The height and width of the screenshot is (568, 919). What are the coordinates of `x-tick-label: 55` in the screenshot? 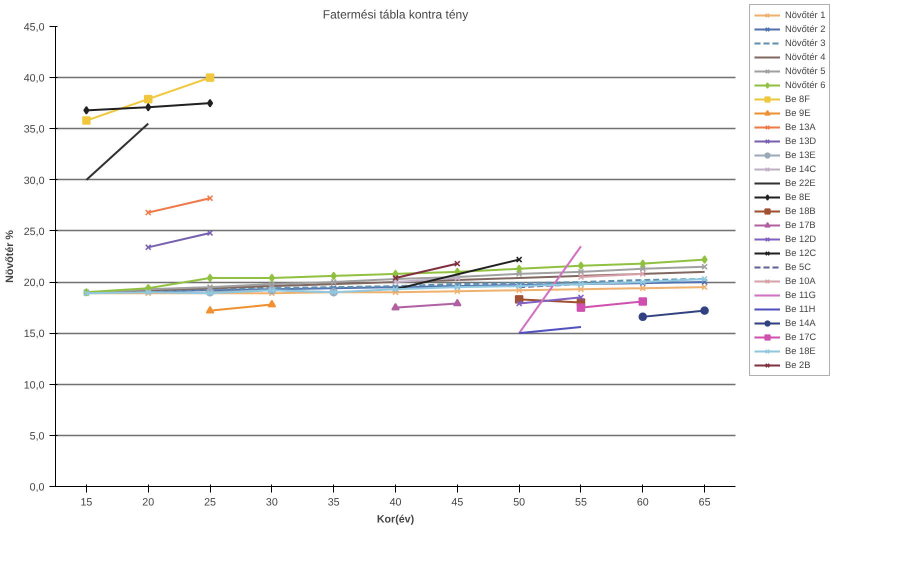 It's located at (581, 502).